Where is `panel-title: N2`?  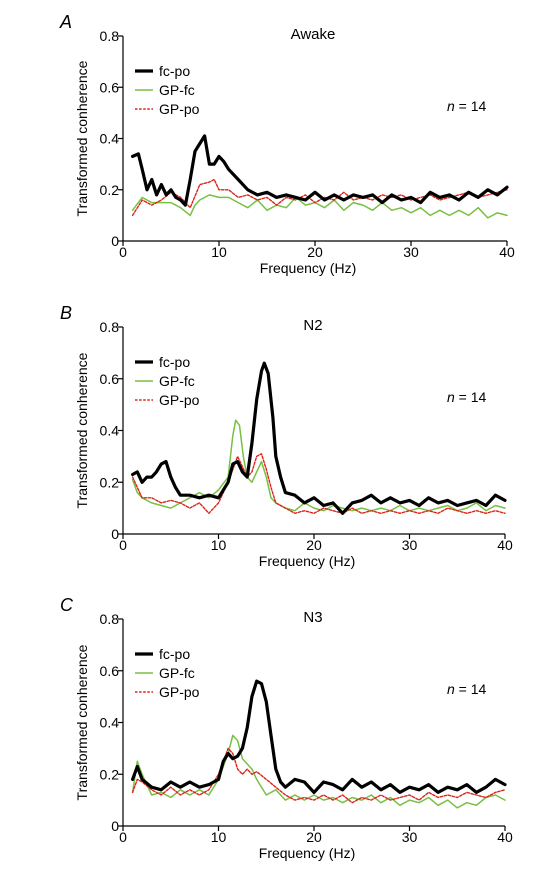 panel-title: N2 is located at coordinates (312, 325).